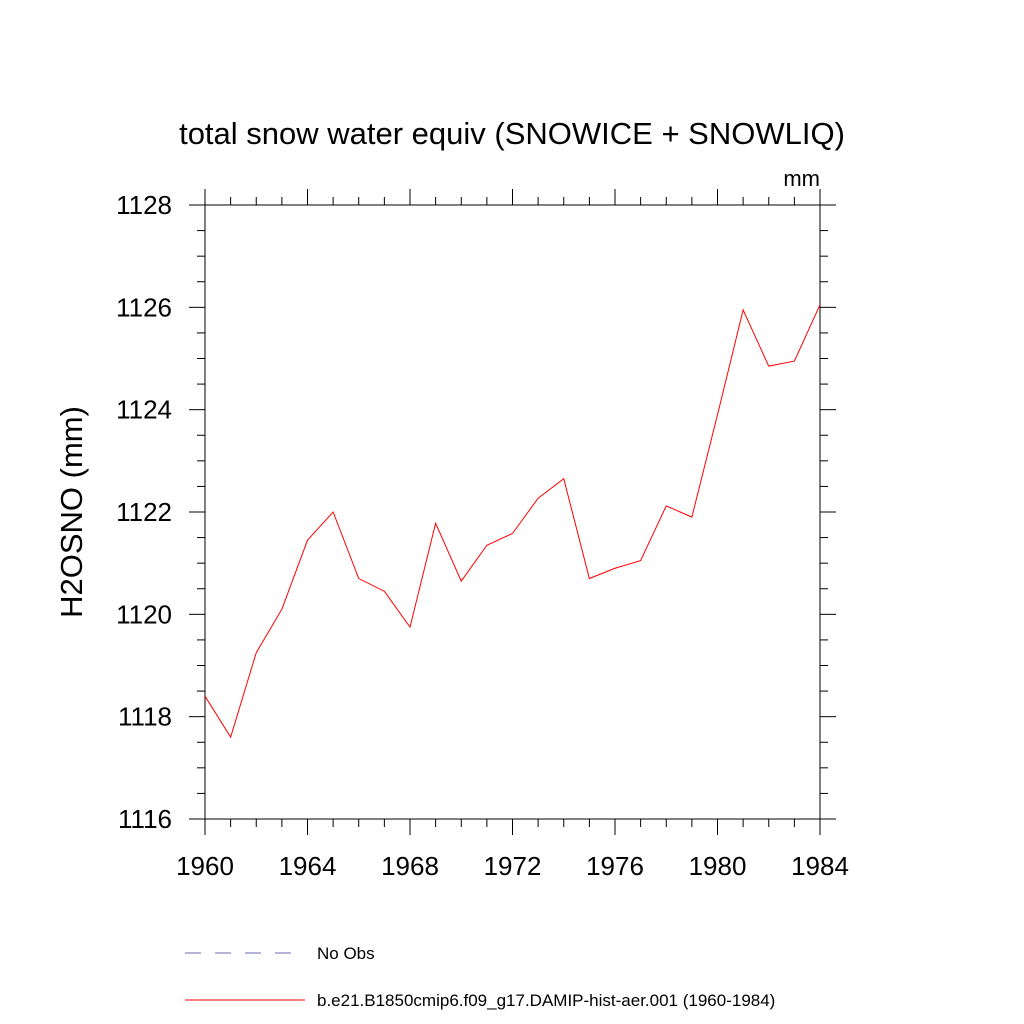  What do you see at coordinates (205, 866) in the screenshot?
I see `x-tick-label: 1960` at bounding box center [205, 866].